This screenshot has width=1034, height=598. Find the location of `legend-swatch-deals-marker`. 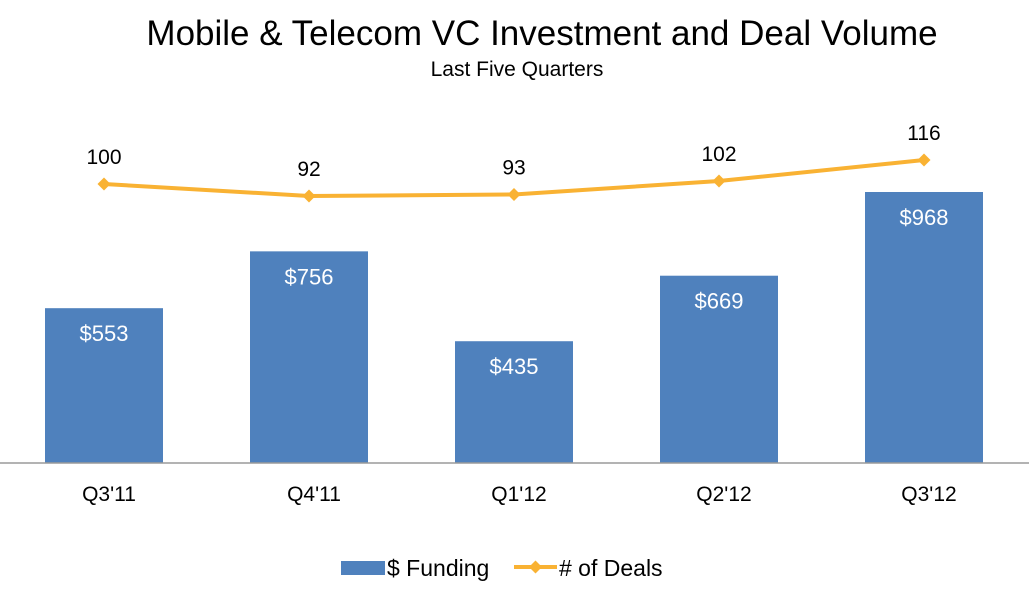

legend-swatch-deals-marker is located at coordinates (535, 567).